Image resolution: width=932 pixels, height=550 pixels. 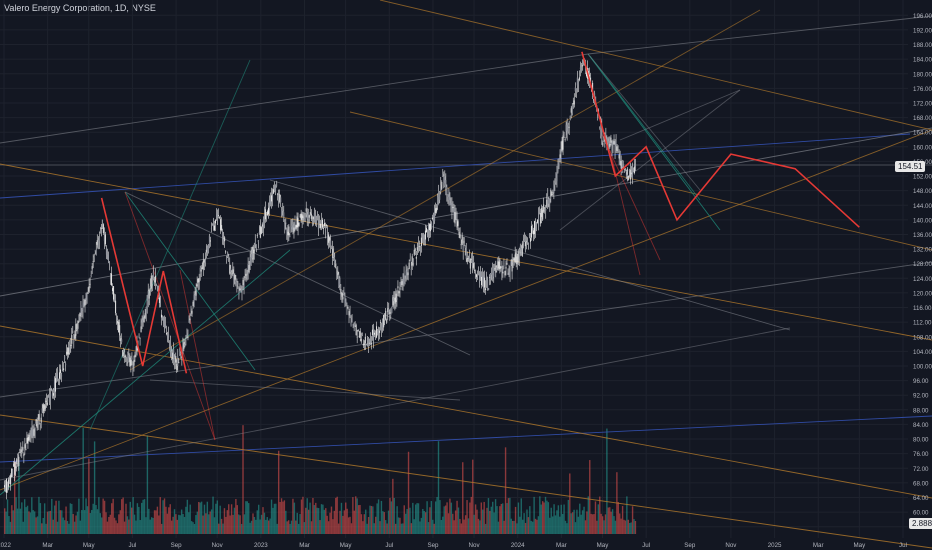 What do you see at coordinates (922, 220) in the screenshot?
I see `y-tick-label: 140.00` at bounding box center [922, 220].